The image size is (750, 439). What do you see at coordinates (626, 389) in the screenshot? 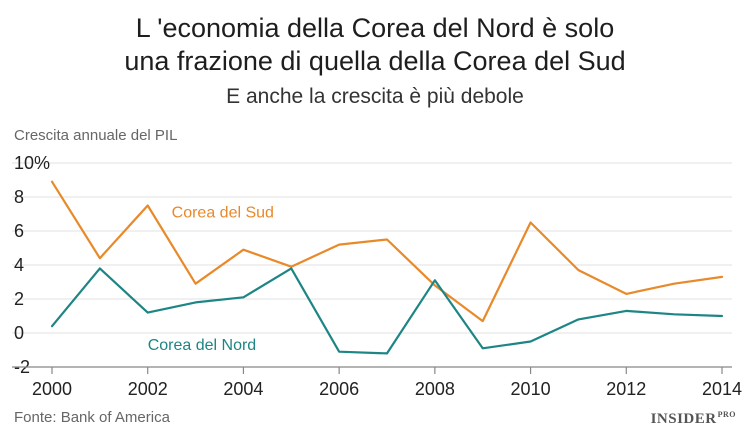
I see `x-tick-label: 2012` at bounding box center [626, 389].